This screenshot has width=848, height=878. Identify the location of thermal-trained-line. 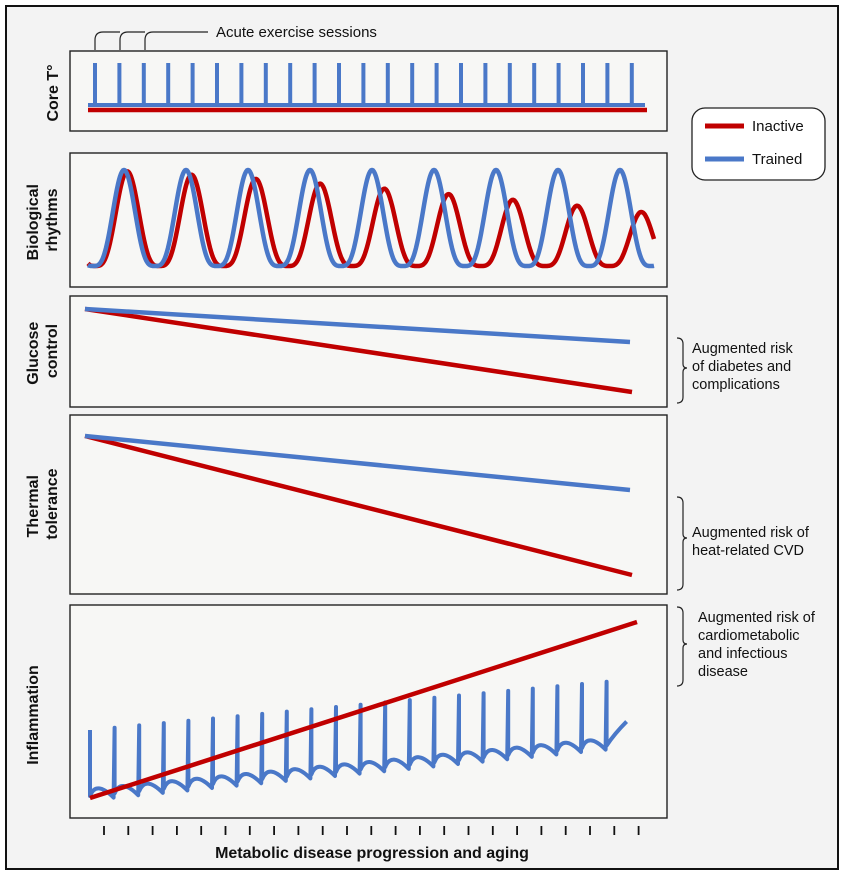
(357, 463).